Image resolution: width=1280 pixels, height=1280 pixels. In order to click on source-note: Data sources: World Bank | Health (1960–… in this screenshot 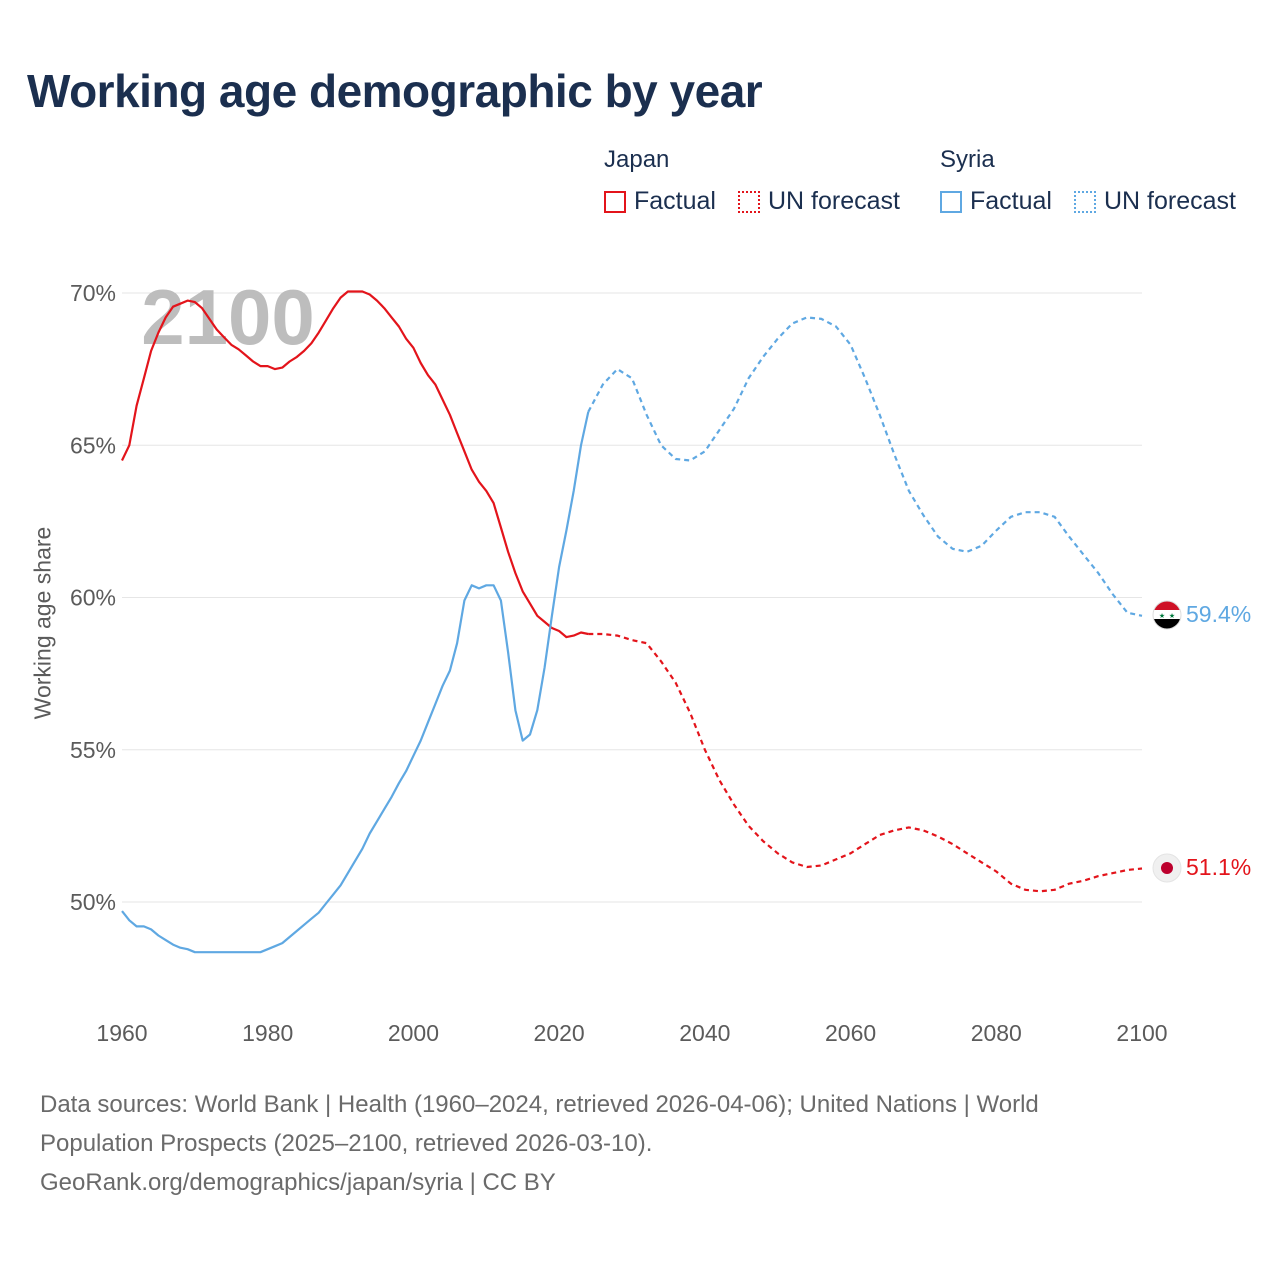, I will do `click(640, 1143)`.